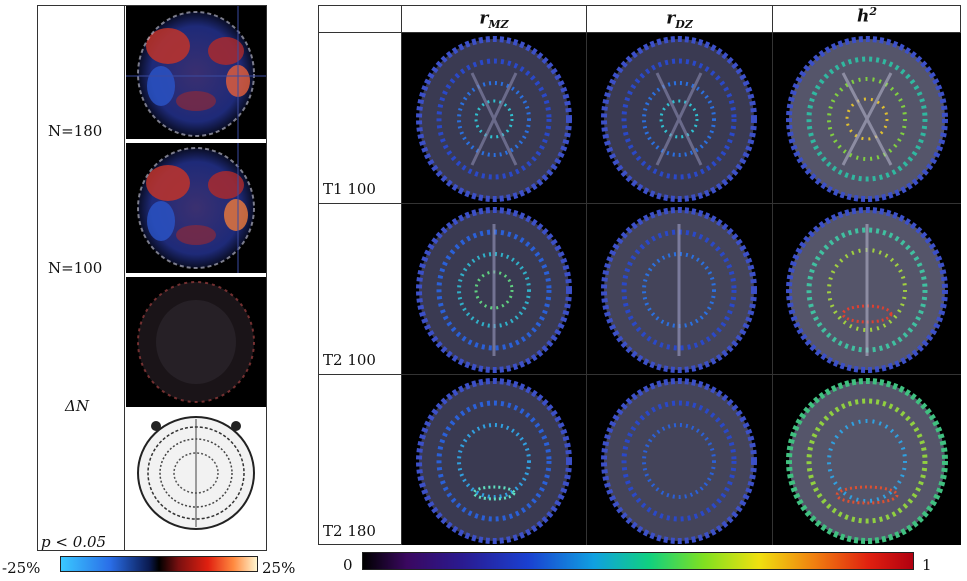 This screenshot has height=581, width=967. I want to click on row-label-t1-100: T1 100, so click(349, 189).